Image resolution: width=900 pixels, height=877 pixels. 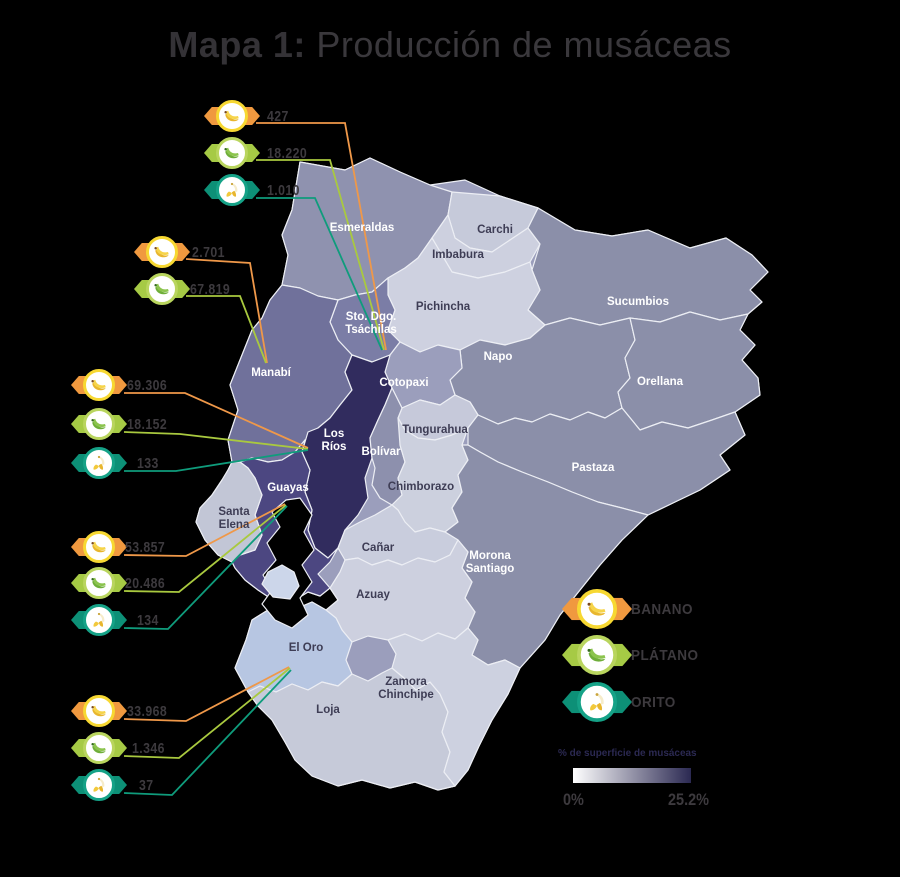 I want to click on value-banano-los-rios: 69.306, so click(x=147, y=385).